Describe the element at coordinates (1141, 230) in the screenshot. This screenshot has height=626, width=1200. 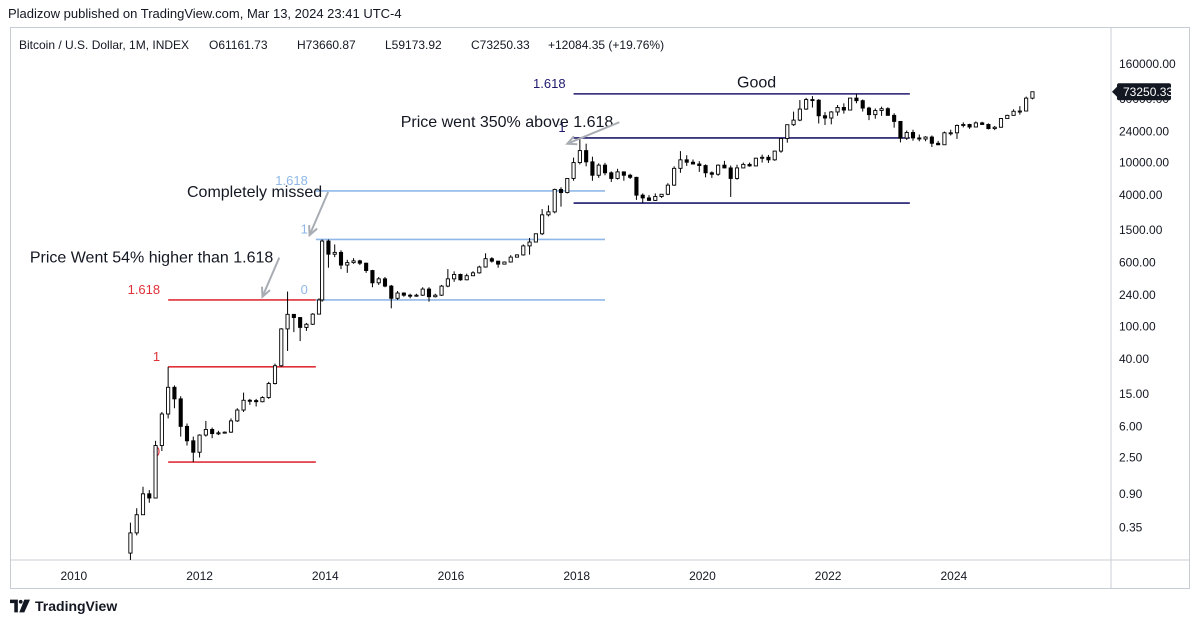
I see `price-axis-tick: 1500.00` at that location.